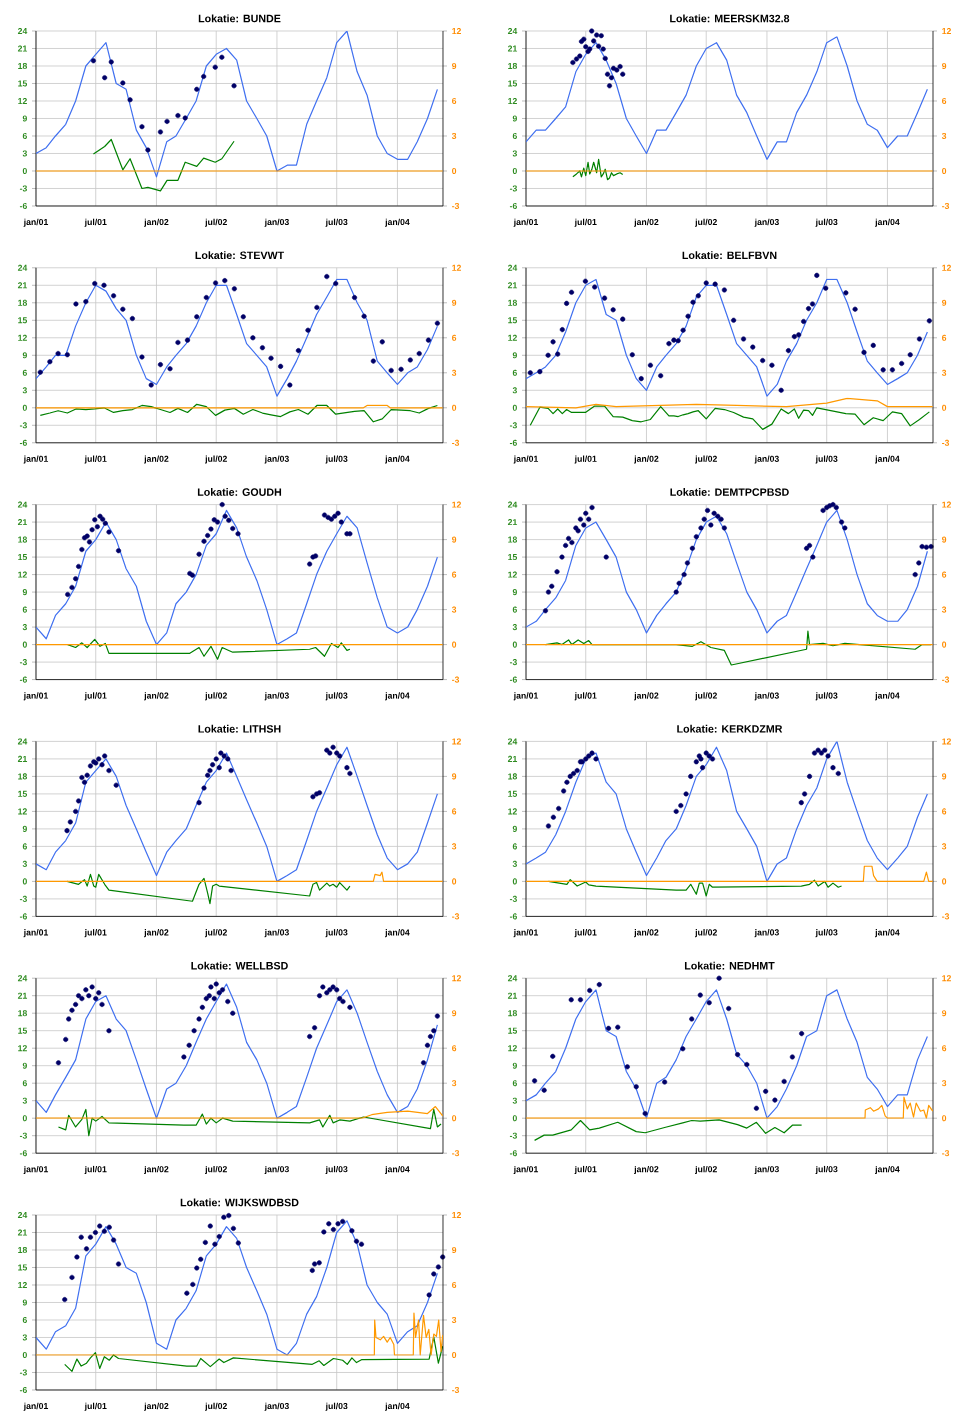  Describe the element at coordinates (239, 728) in the screenshot. I see `chart-title: Lokatie: LITHSH` at that location.